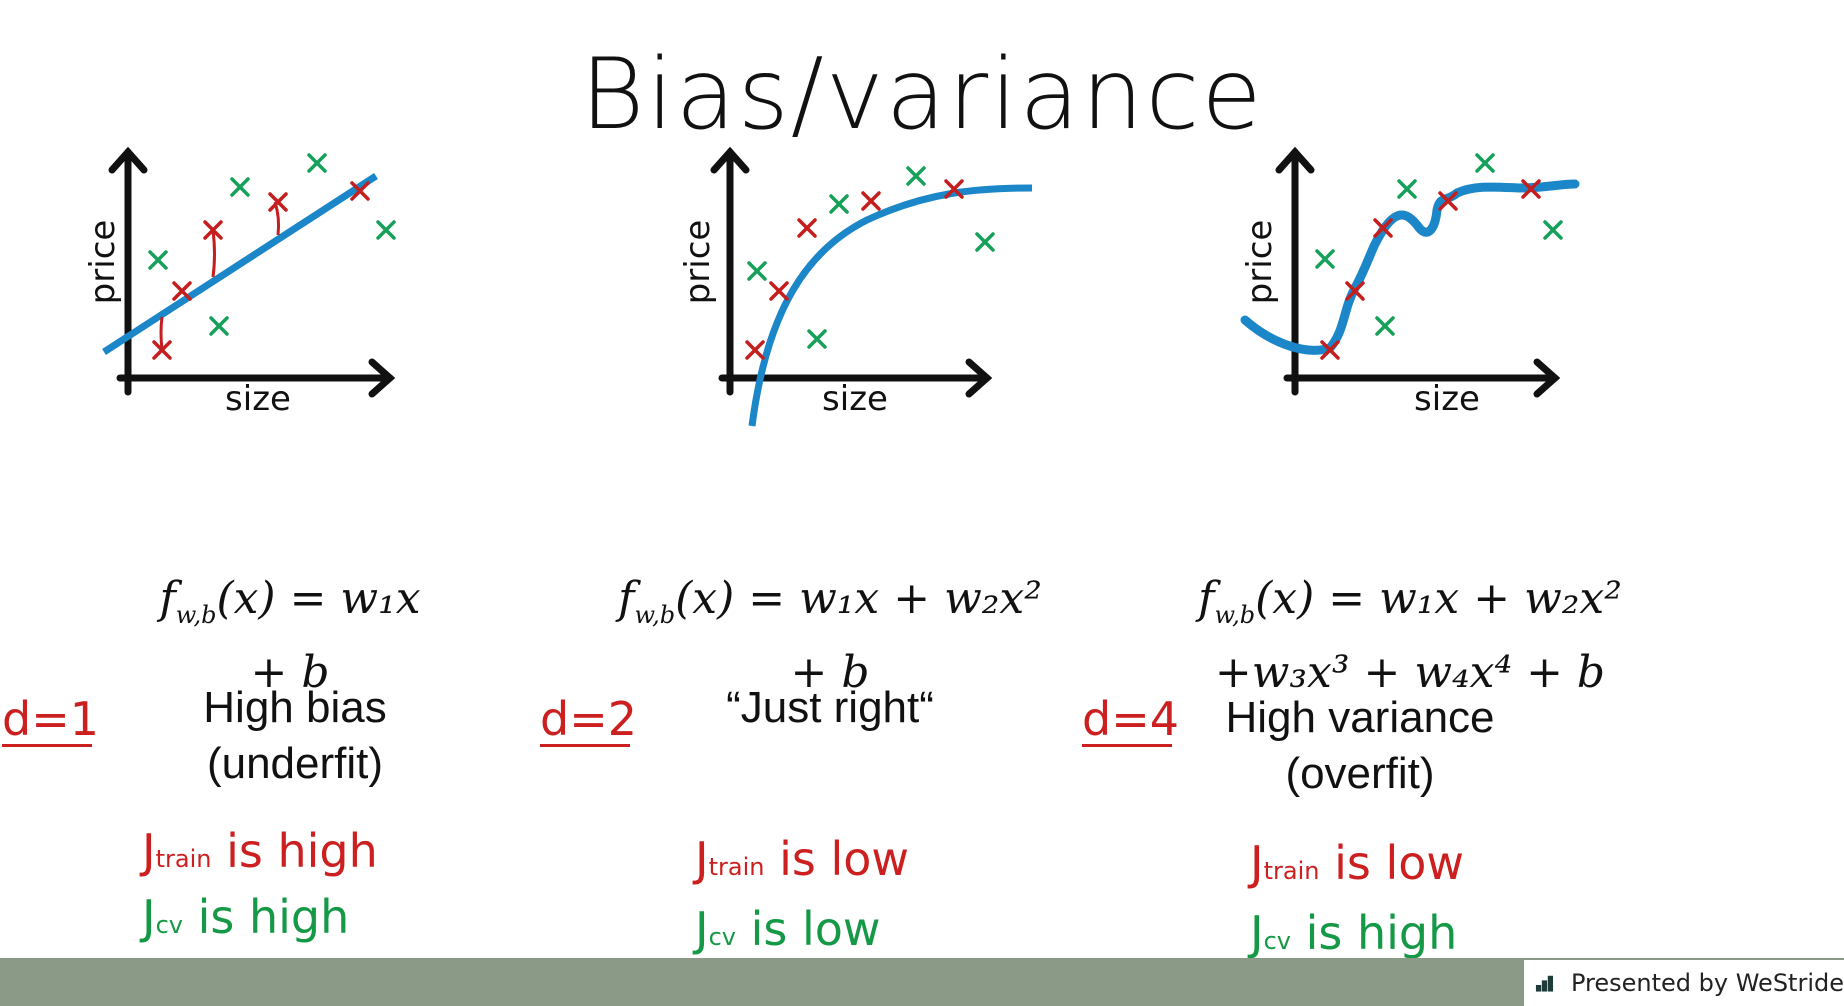 The width and height of the screenshot is (1844, 1006). What do you see at coordinates (1707, 983) in the screenshot?
I see `brand-text: Presented by WeStride` at bounding box center [1707, 983].